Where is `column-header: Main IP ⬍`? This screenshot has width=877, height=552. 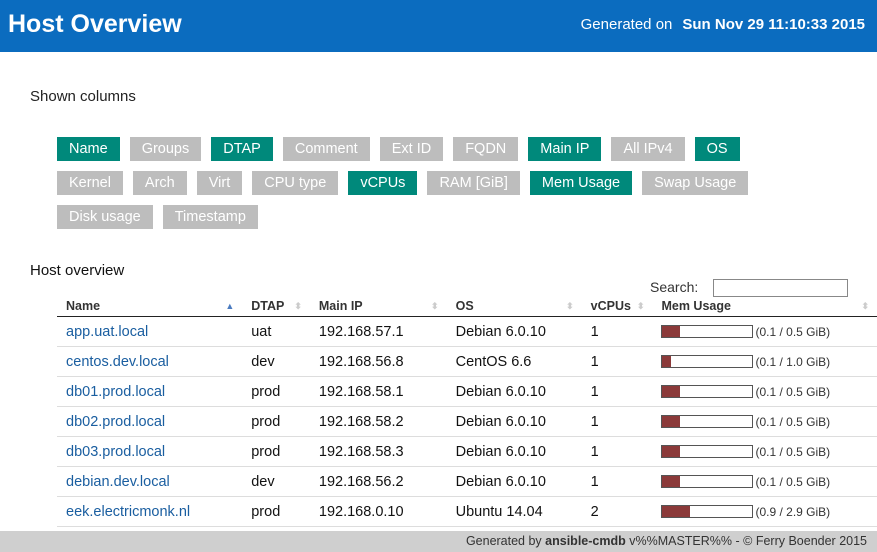
column-header: Main IP ⬍ is located at coordinates (378, 306).